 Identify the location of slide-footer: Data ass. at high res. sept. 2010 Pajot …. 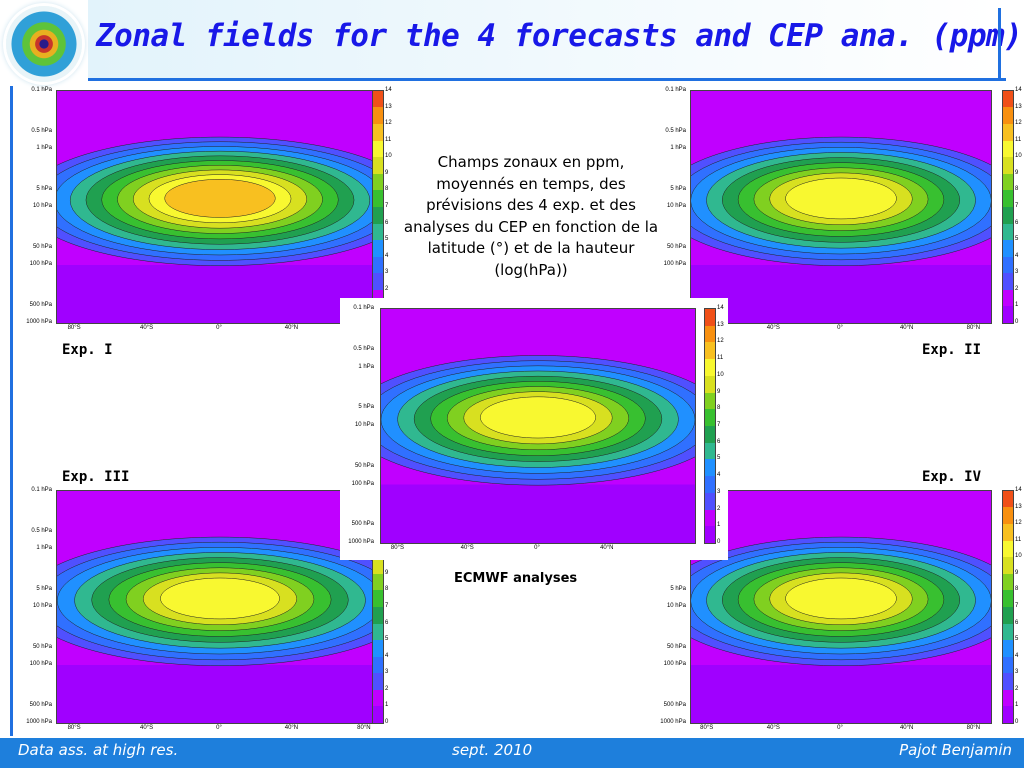
(512, 753).